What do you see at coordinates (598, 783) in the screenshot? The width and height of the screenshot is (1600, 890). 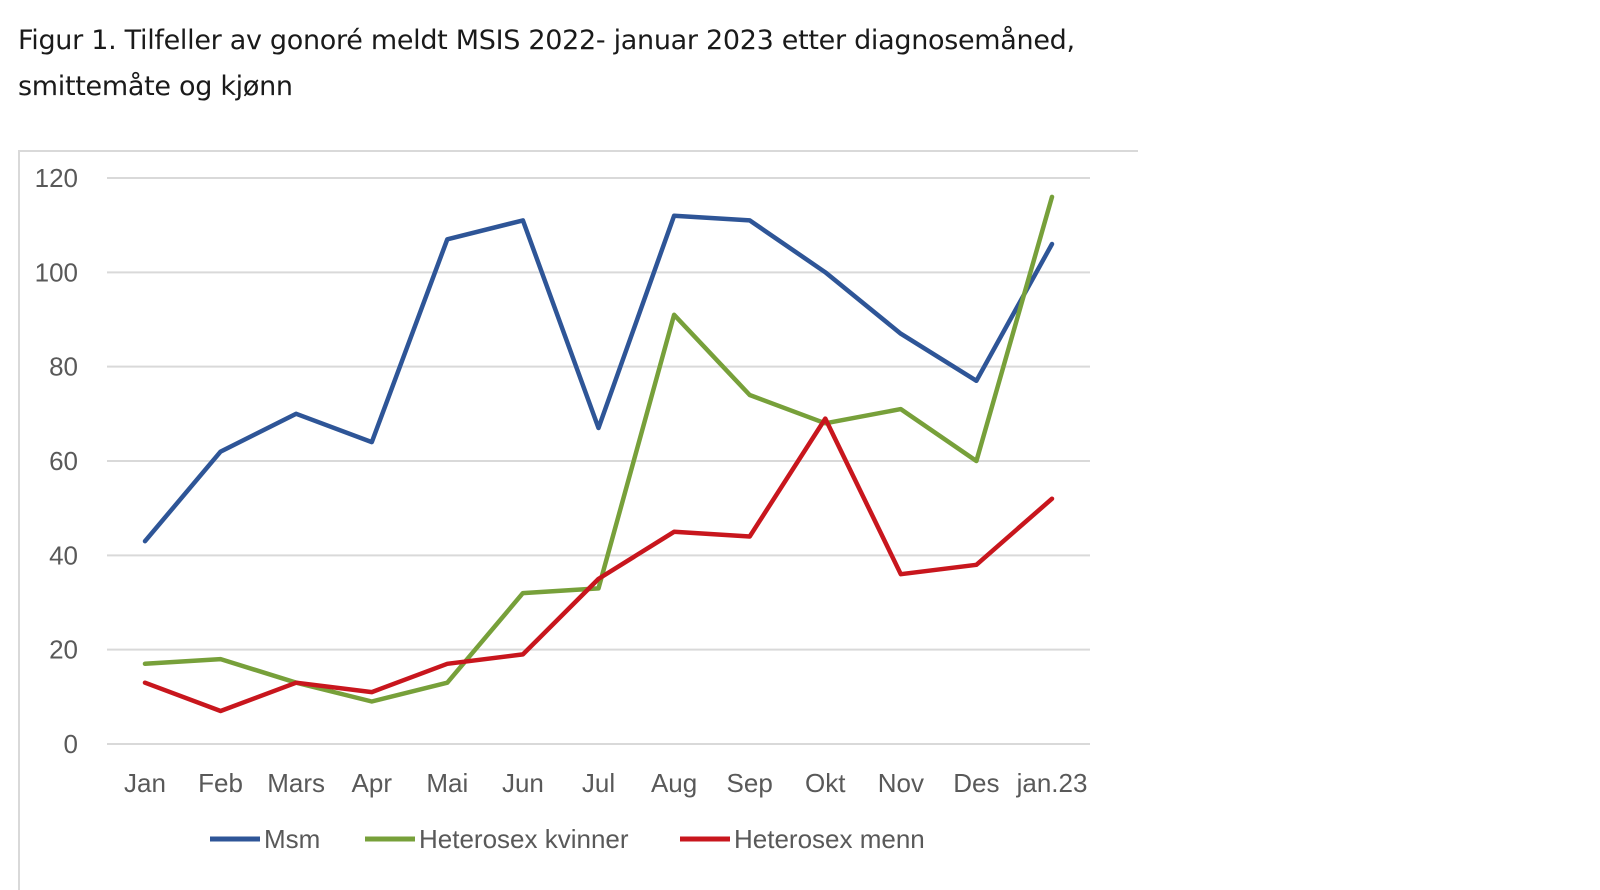 I see `x-tick-label: Jul` at bounding box center [598, 783].